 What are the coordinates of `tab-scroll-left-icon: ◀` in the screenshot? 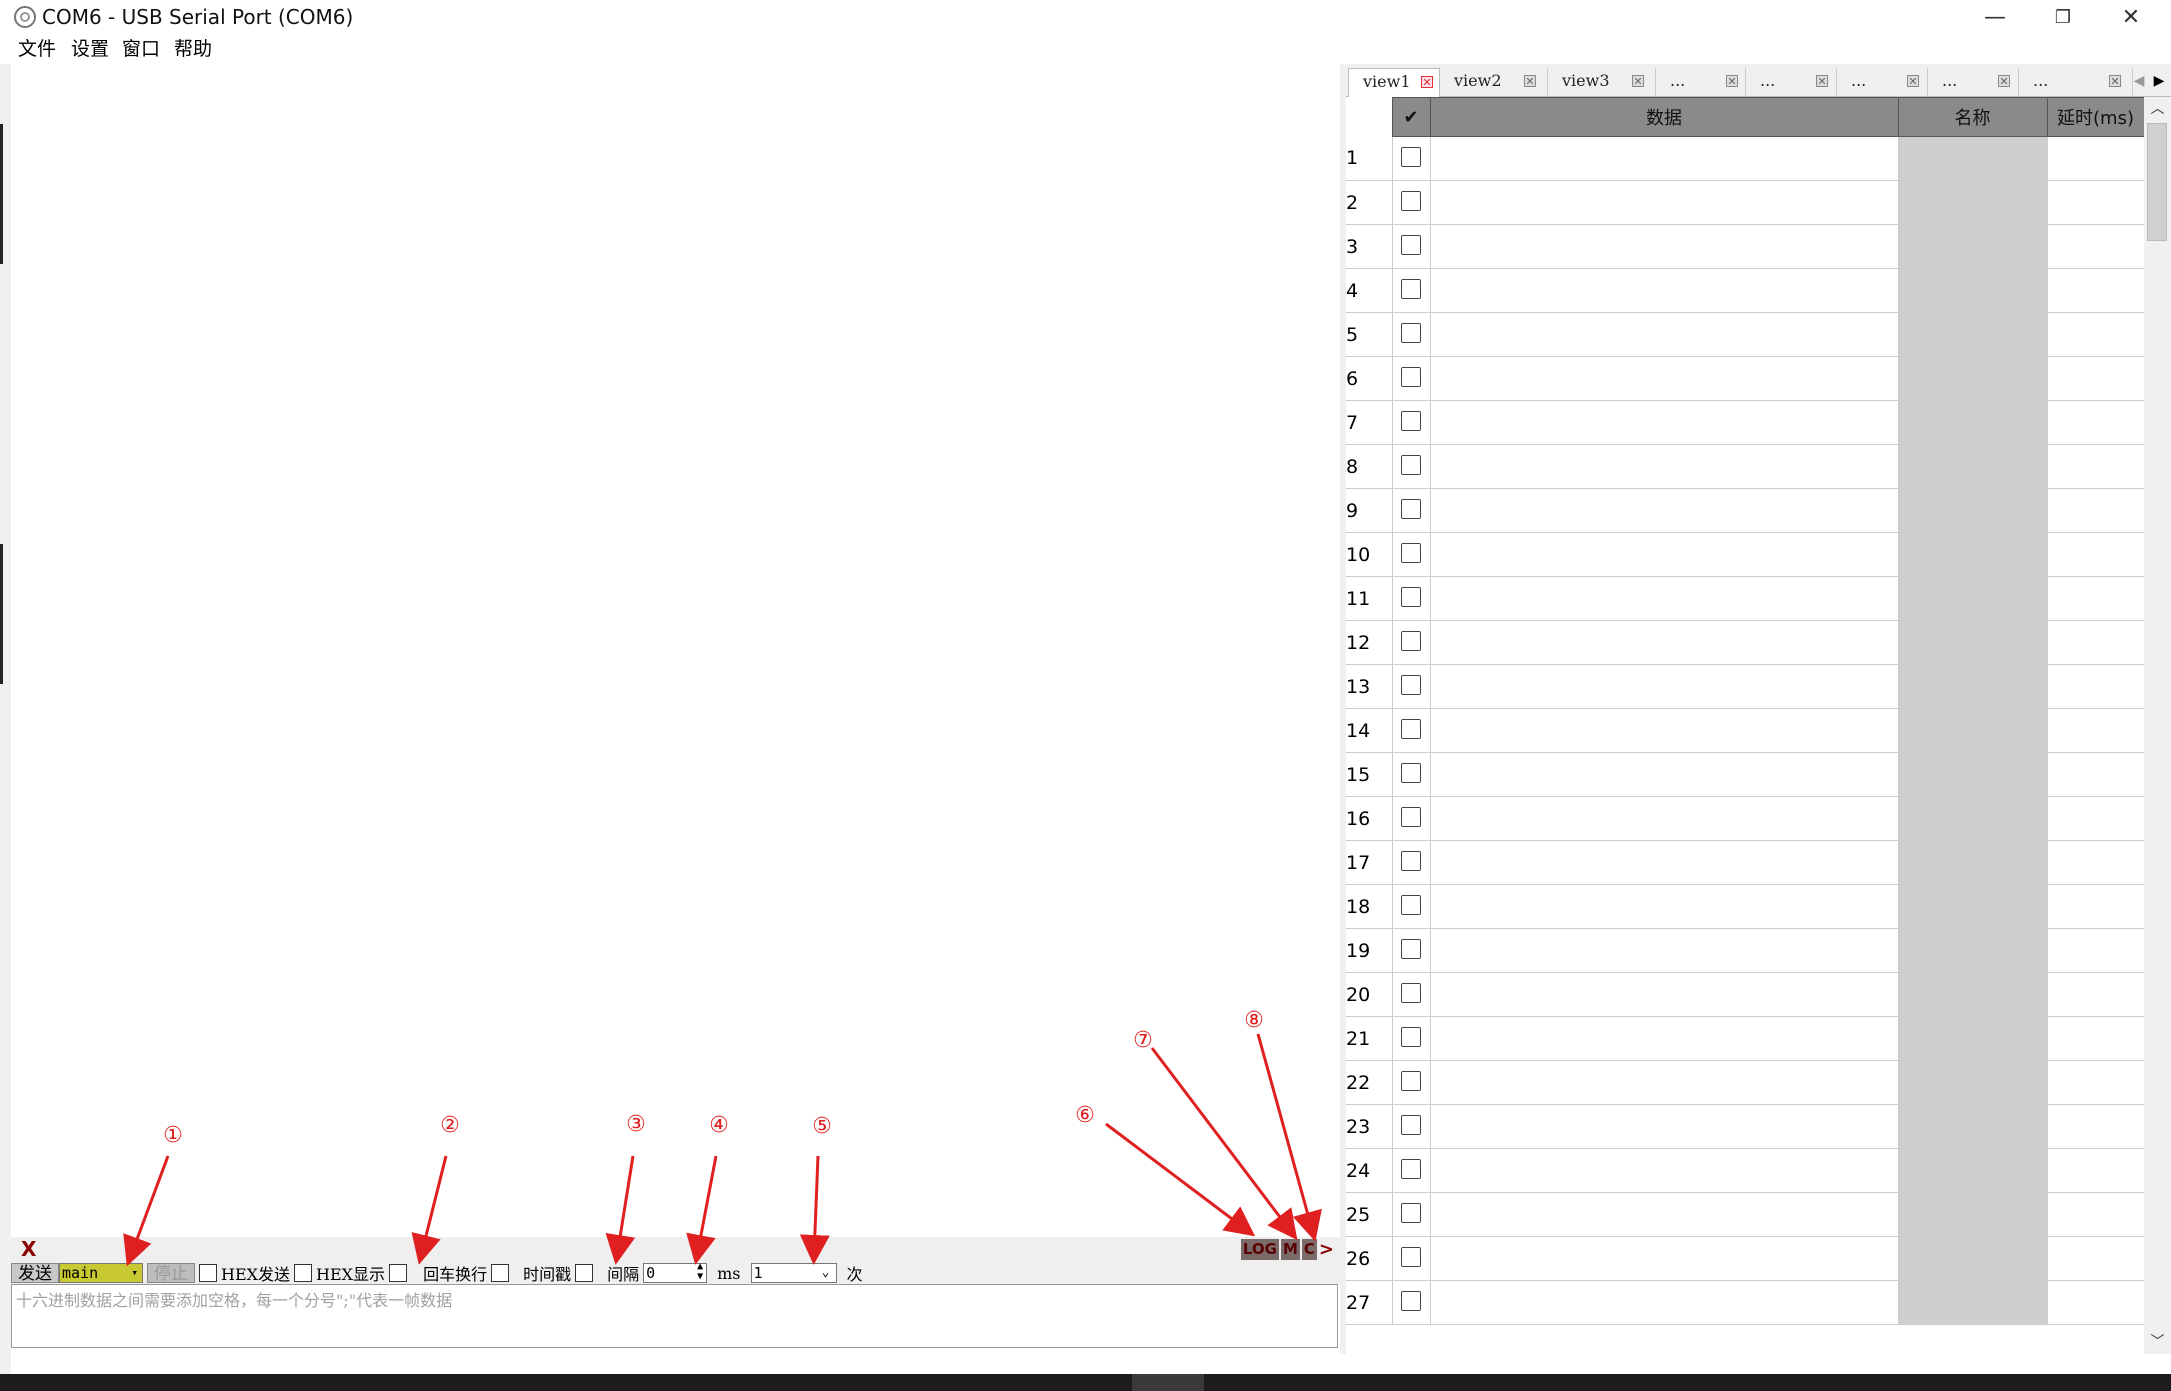 It's located at (2139, 81).